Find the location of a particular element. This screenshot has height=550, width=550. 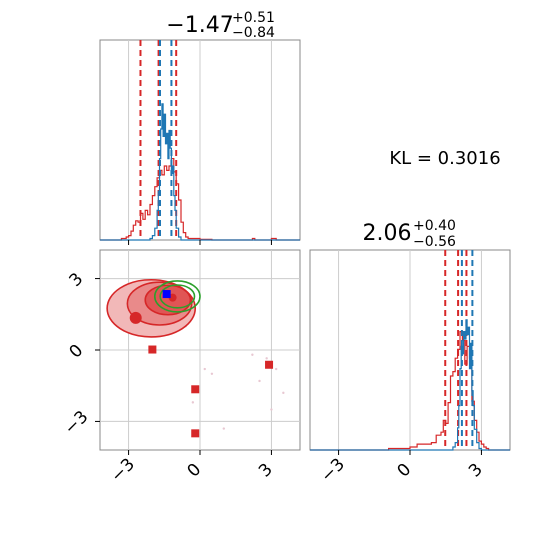

joint-ytick-label-1: 0 is located at coordinates (77, 352).